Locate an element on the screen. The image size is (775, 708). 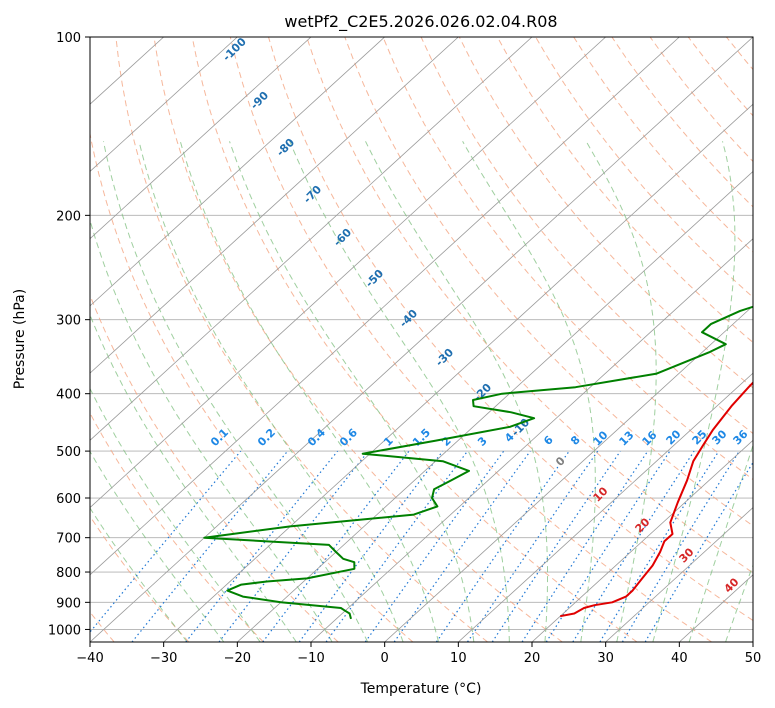
x-tick-label: 10 is located at coordinates (458, 658).